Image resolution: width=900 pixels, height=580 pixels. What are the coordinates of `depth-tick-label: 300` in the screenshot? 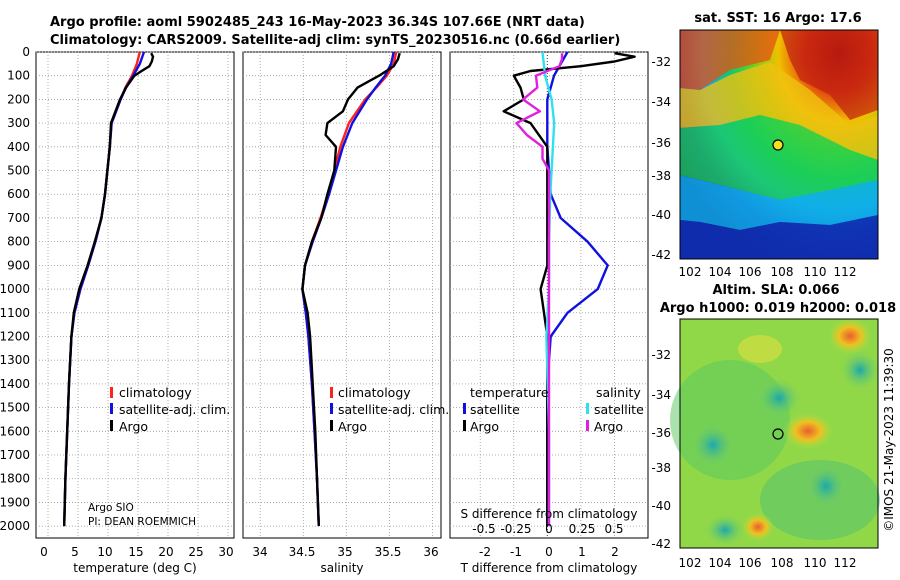 It's located at (18, 123).